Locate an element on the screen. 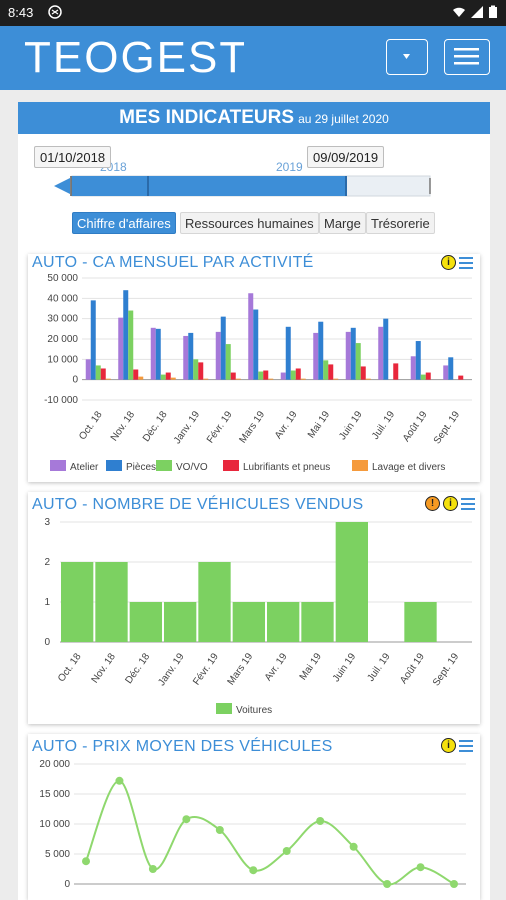  wifi-icon is located at coordinates (459, 12).